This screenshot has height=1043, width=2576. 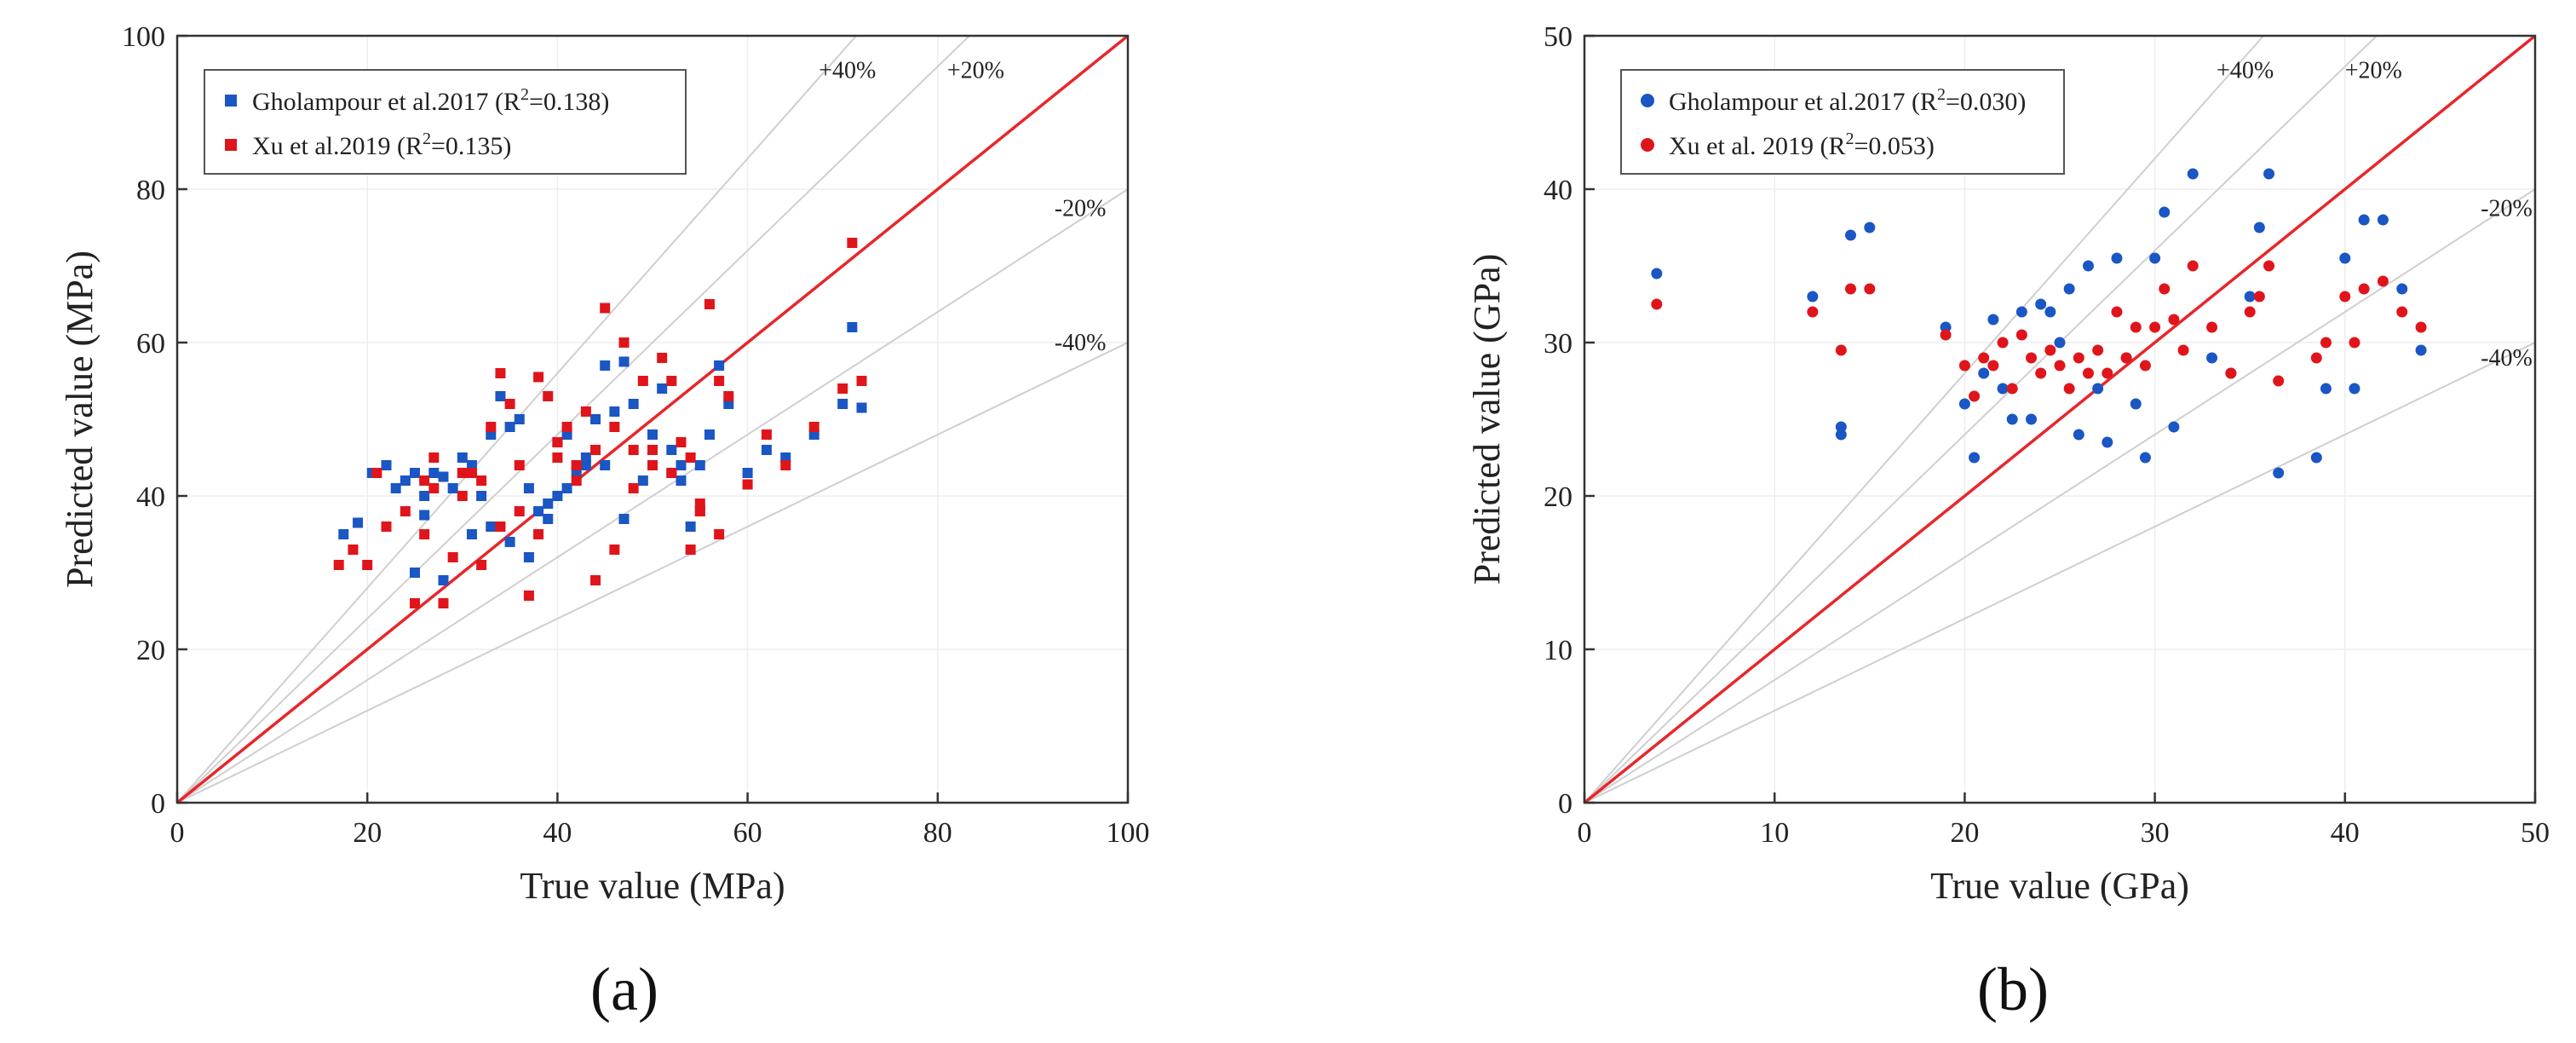 I want to click on y-tick-label: 40, so click(x=151, y=497).